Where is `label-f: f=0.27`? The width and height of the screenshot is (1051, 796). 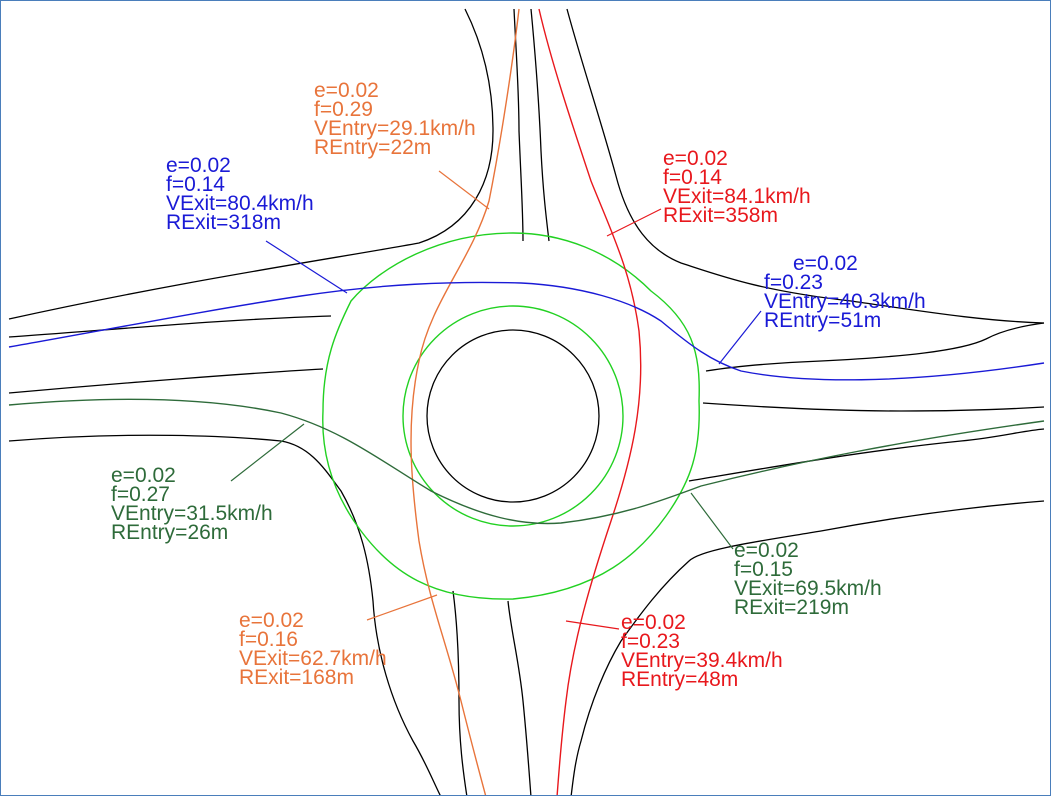 label-f: f=0.27 is located at coordinates (140, 494).